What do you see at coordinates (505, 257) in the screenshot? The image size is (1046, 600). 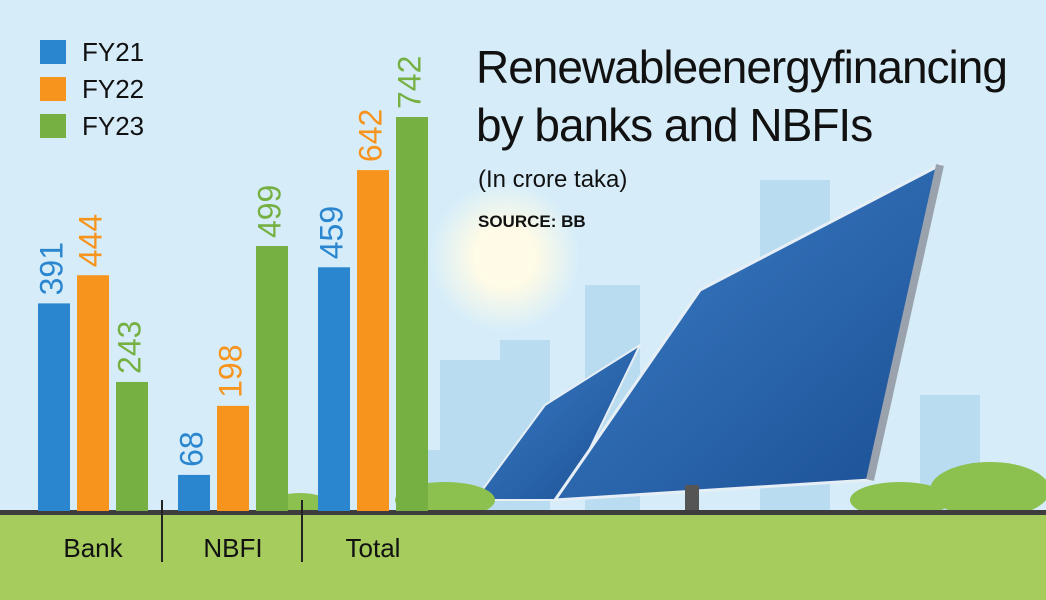 I see `sun` at bounding box center [505, 257].